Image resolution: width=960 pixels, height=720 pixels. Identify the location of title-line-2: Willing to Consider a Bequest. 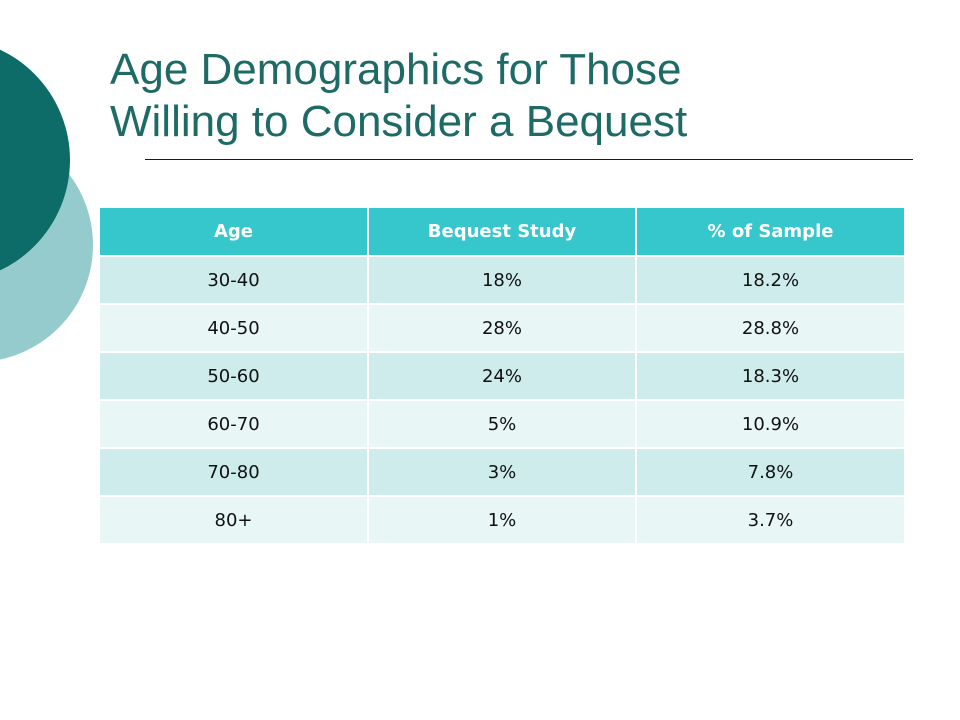
(399, 121).